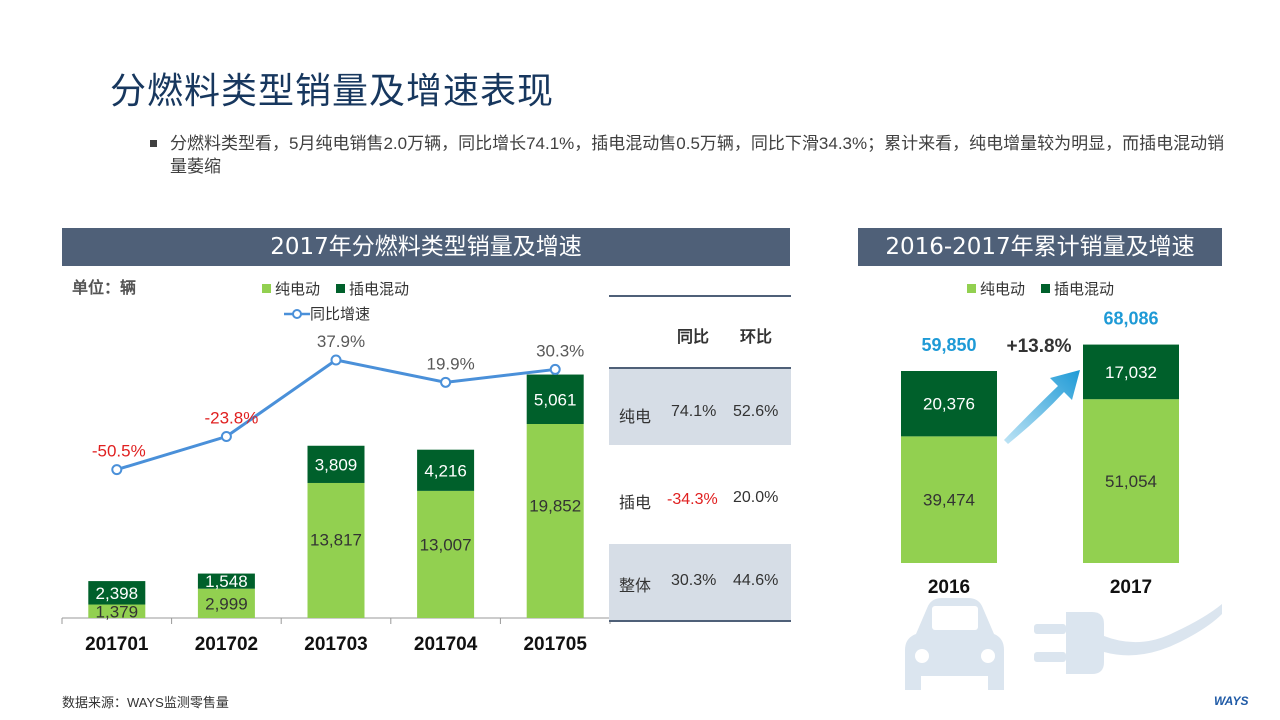 The height and width of the screenshot is (720, 1280). I want to click on x-tick-label: 201704, so click(446, 644).